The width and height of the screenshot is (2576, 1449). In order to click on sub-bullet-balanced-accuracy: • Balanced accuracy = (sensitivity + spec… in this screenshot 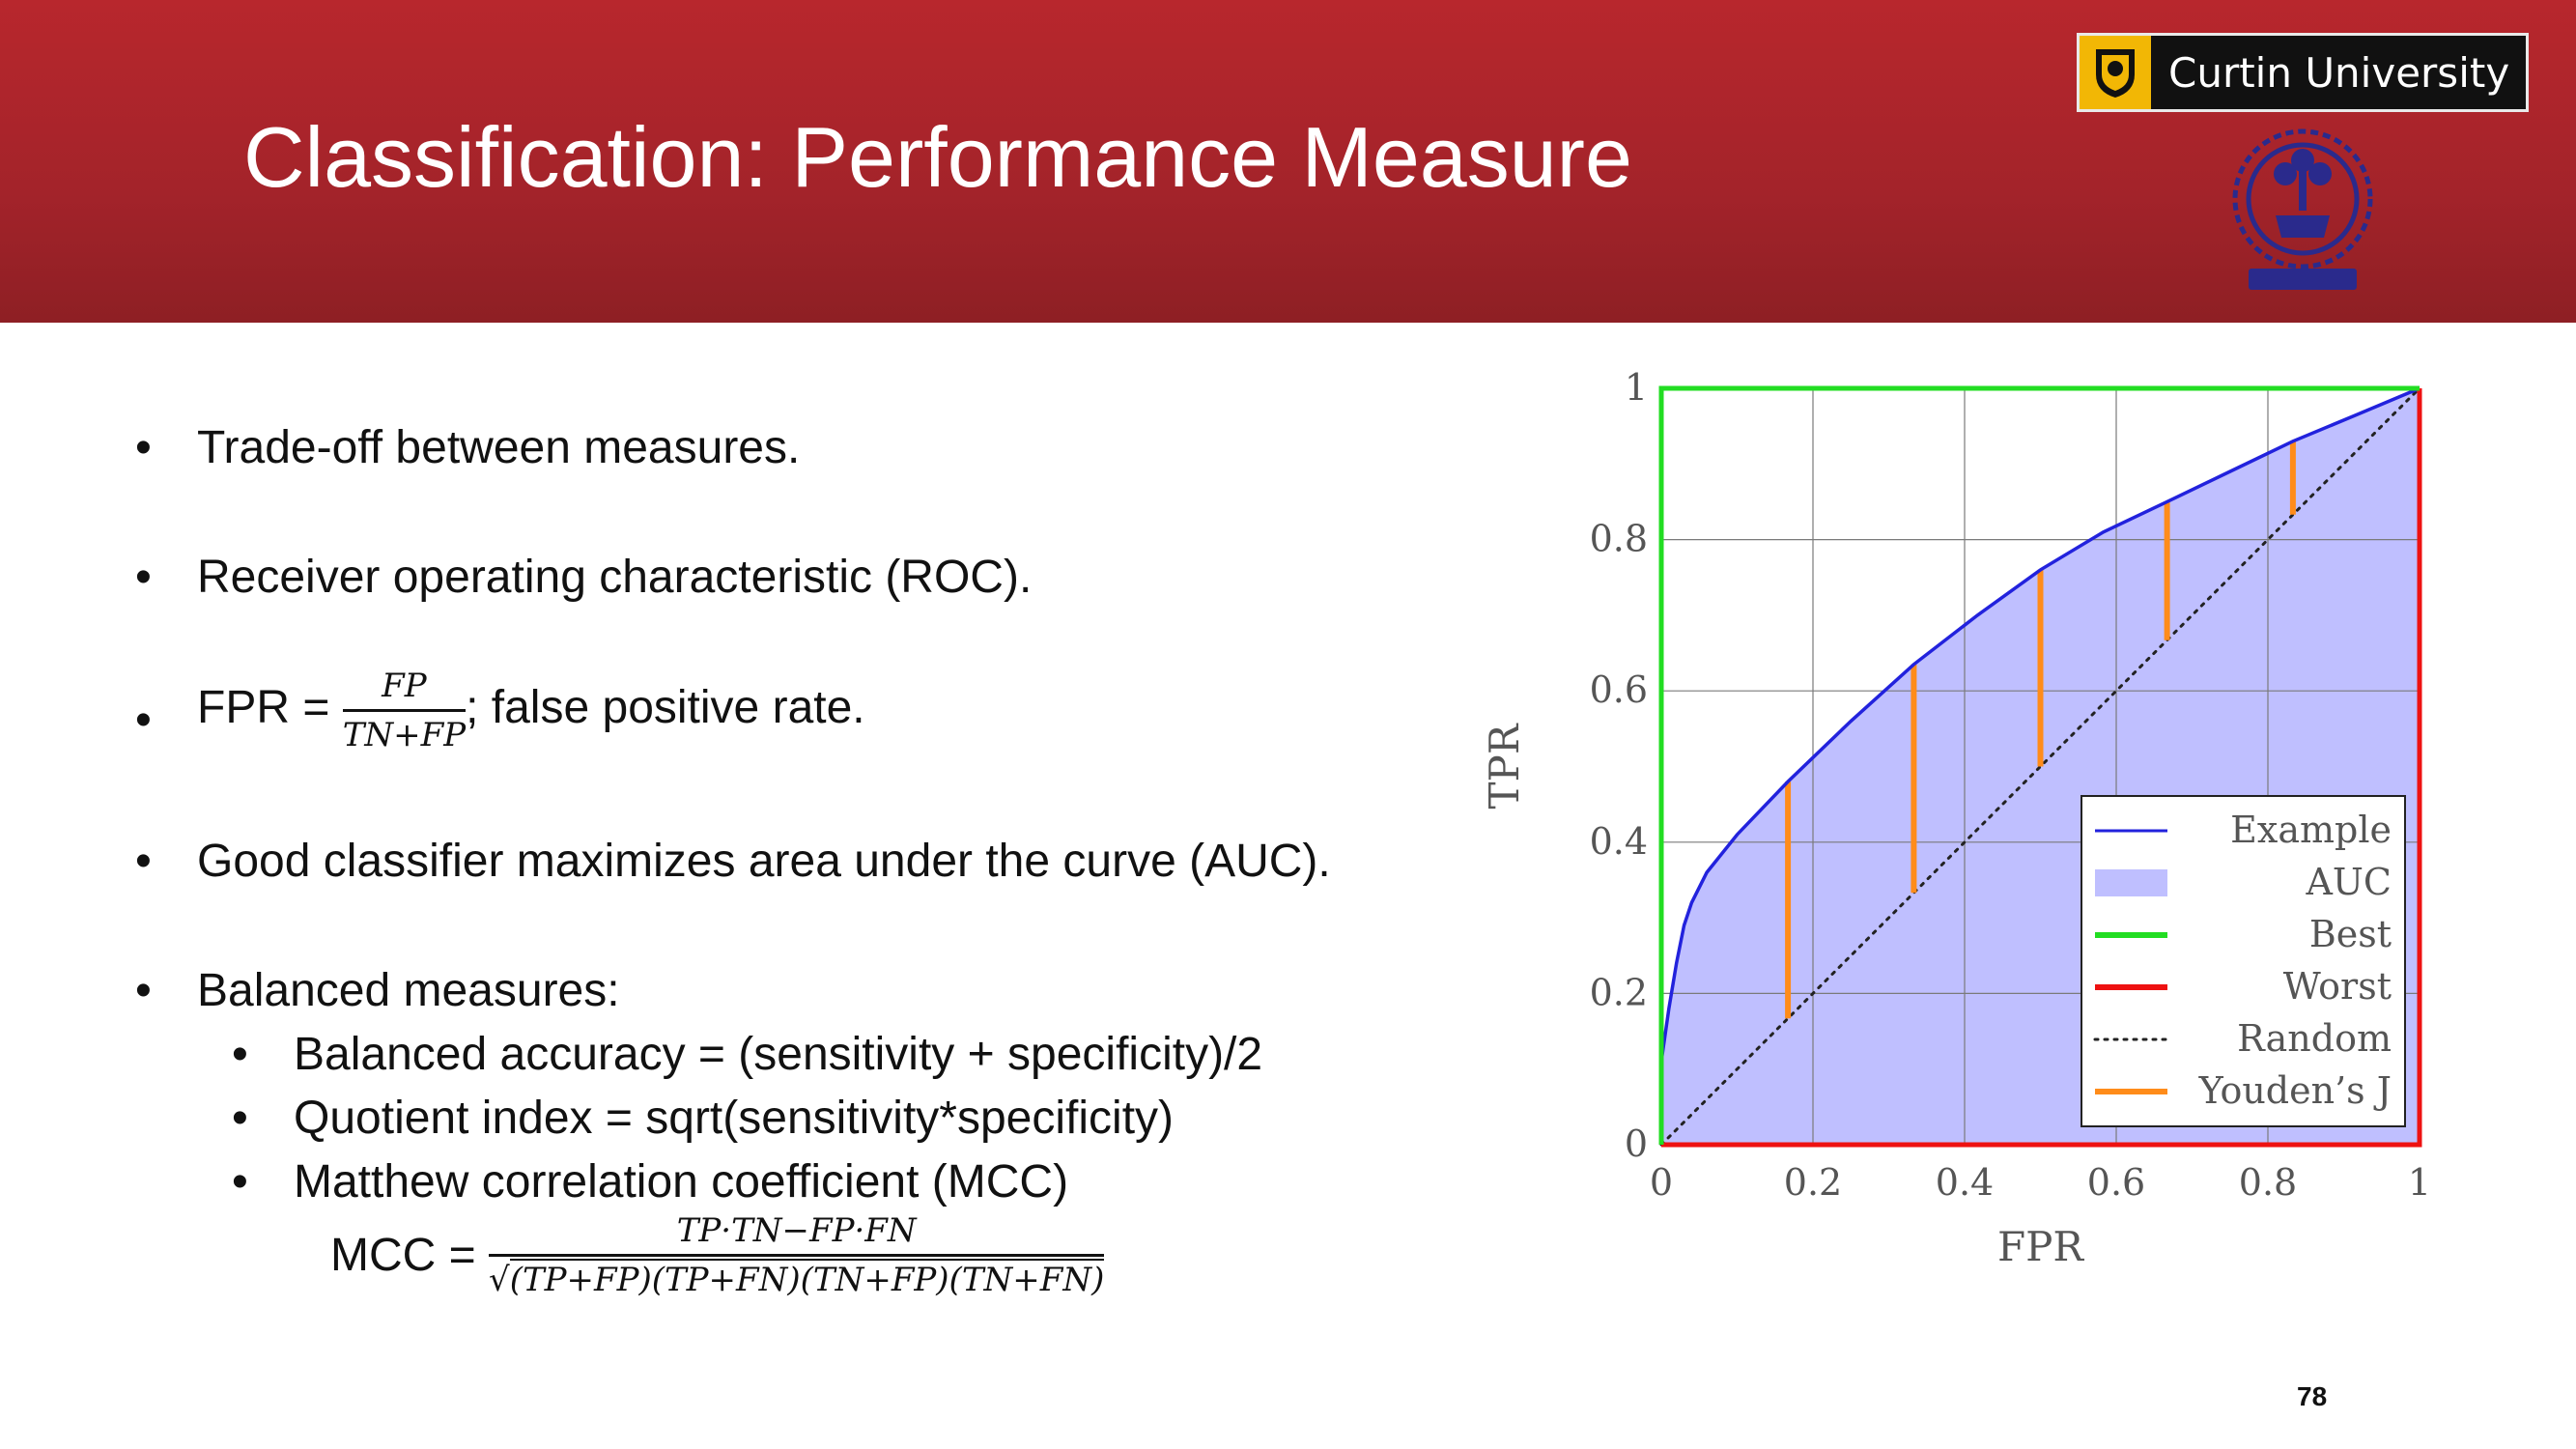, I will do `click(747, 1054)`.